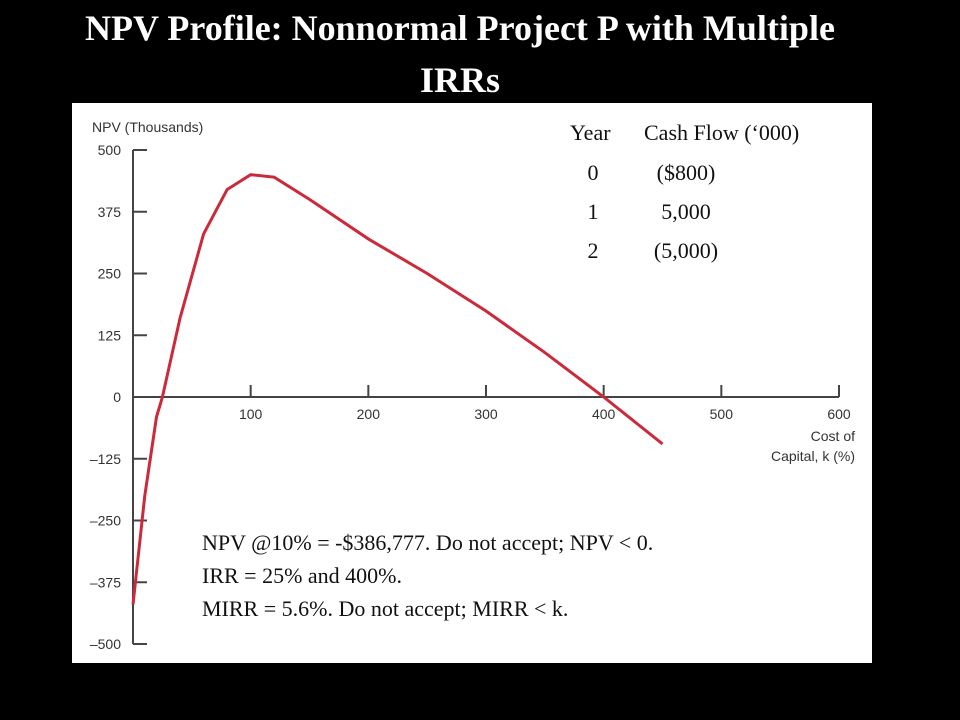  I want to click on y-tick-label: –500, so click(105, 644).